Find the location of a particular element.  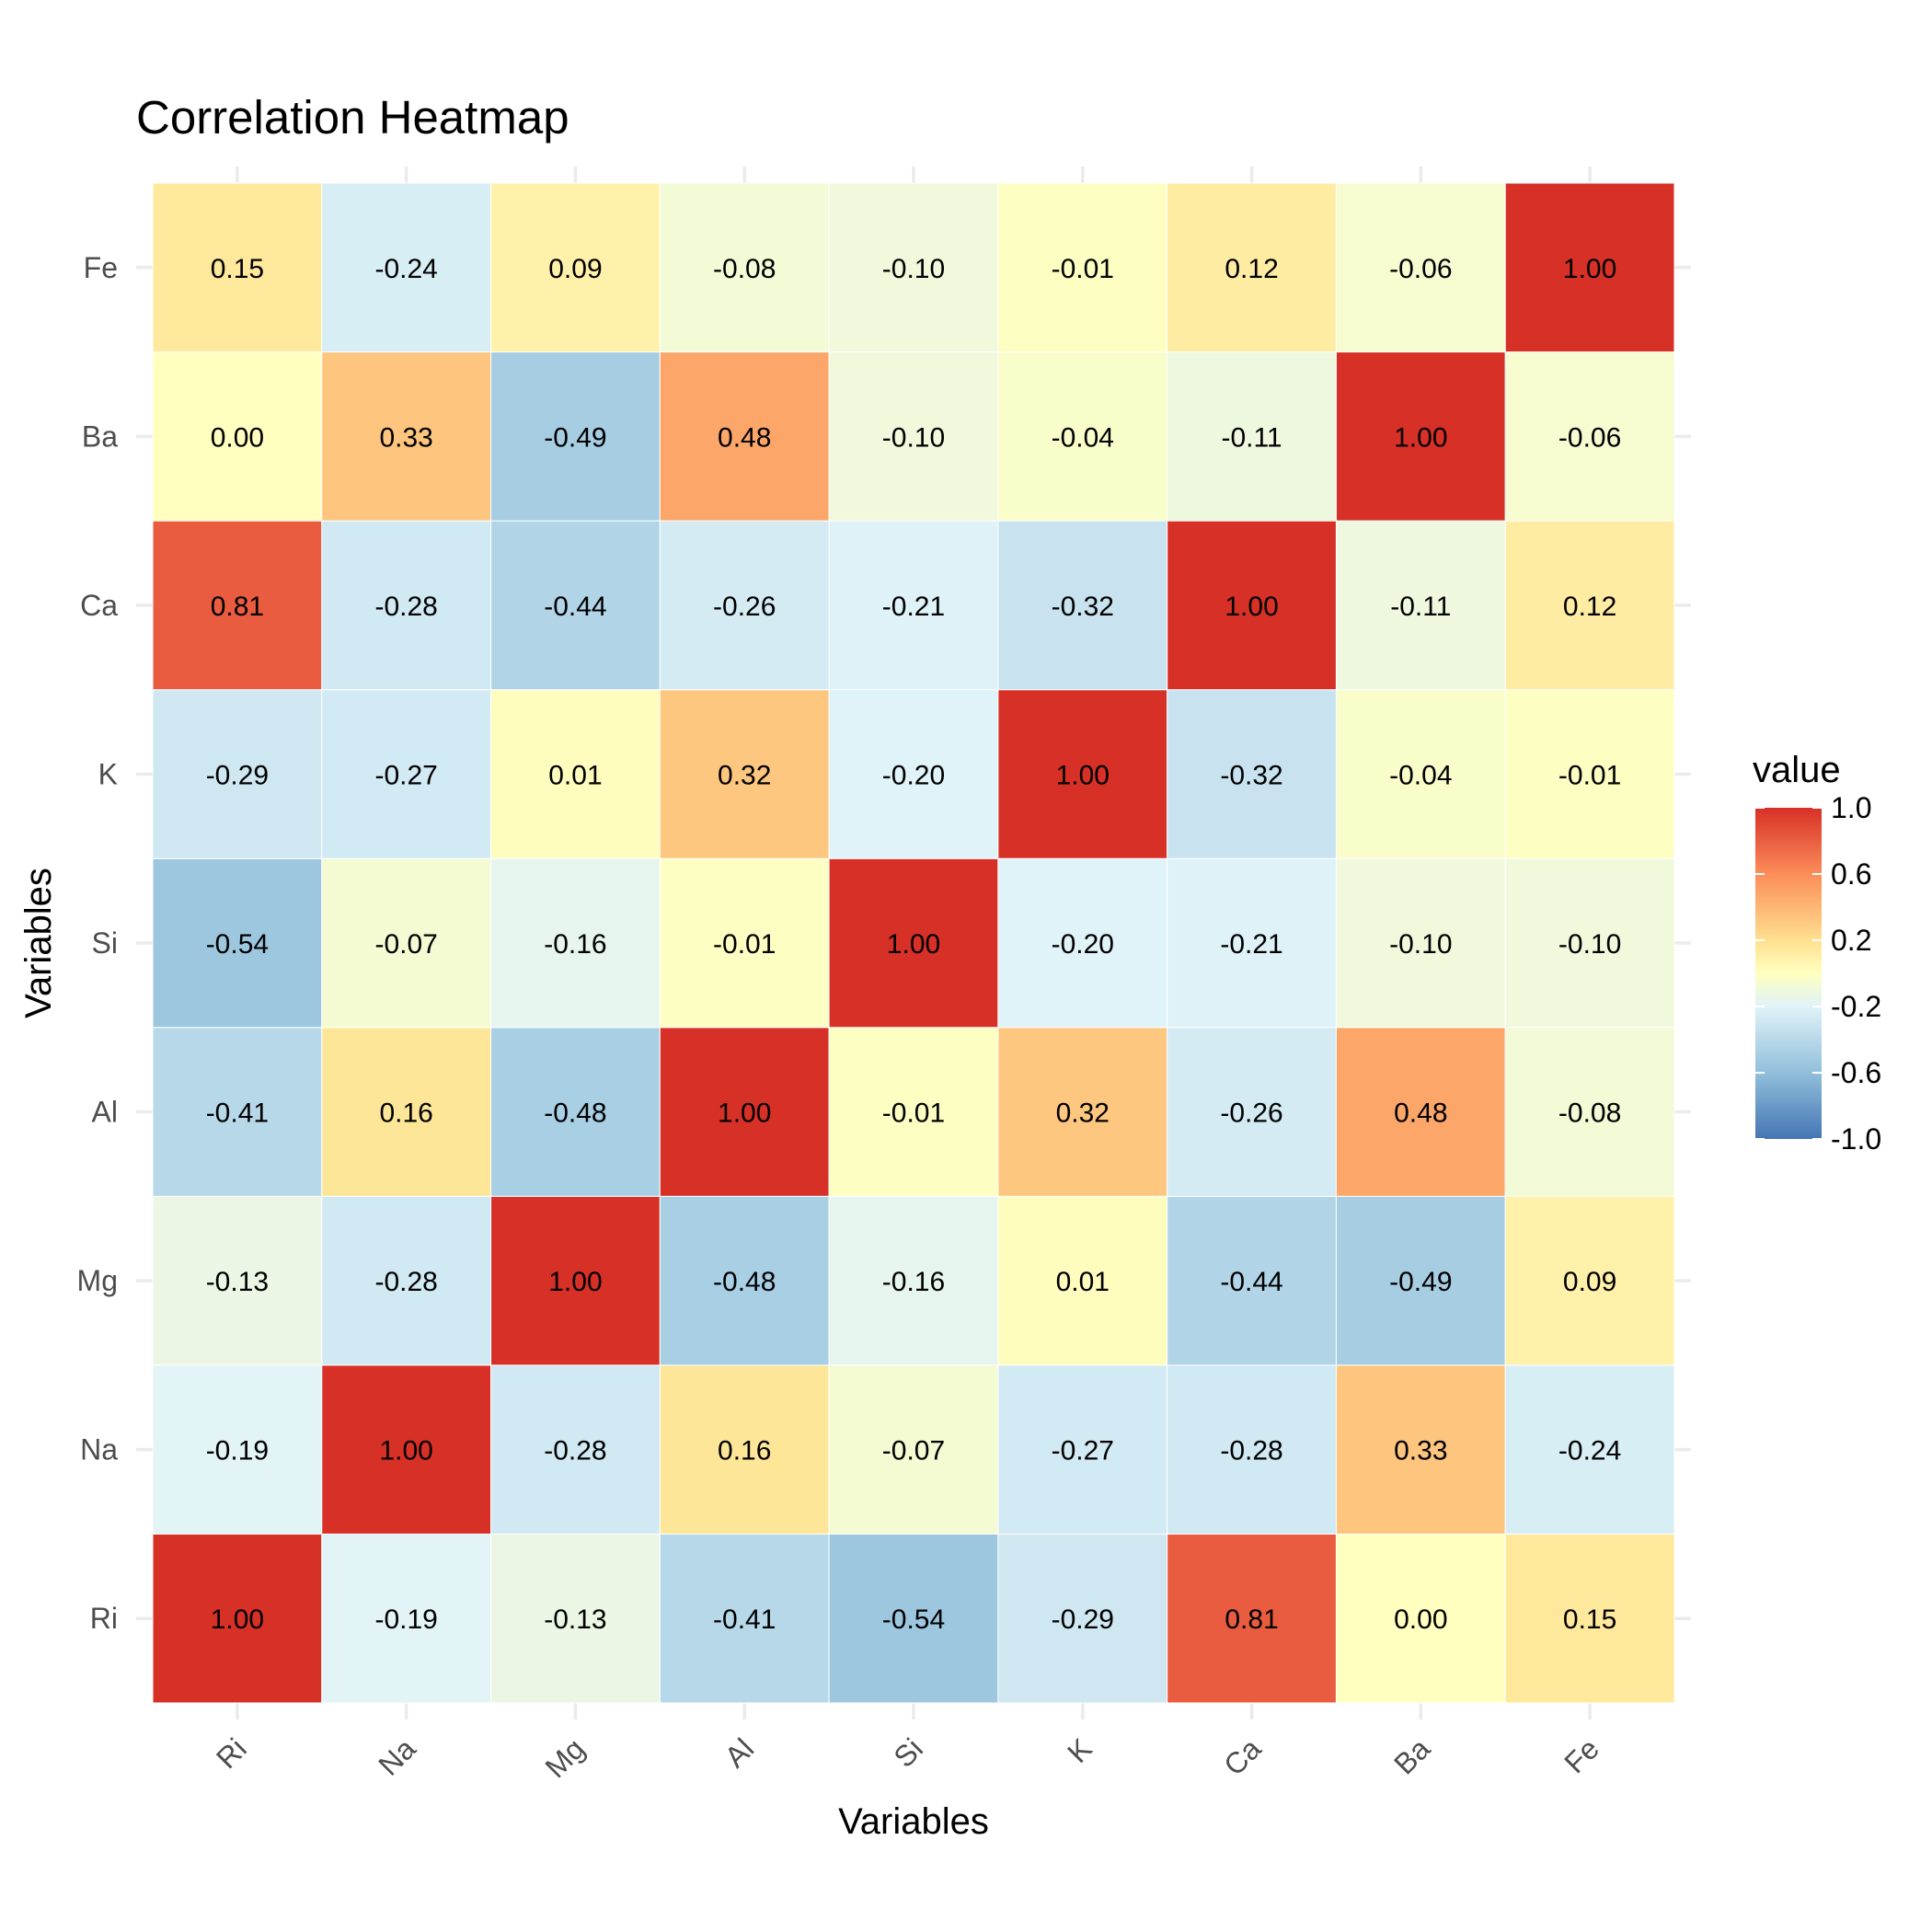

heatmap-cell-al-fe is located at coordinates (1589, 1112).